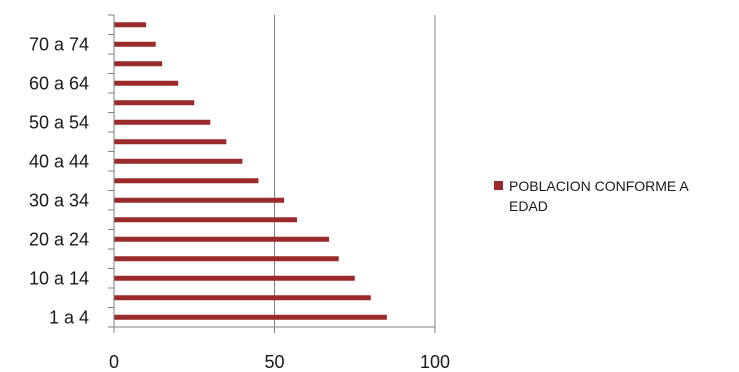 Image resolution: width=739 pixels, height=372 pixels. I want to click on y-tick-label: 30 a 34, so click(59, 200).